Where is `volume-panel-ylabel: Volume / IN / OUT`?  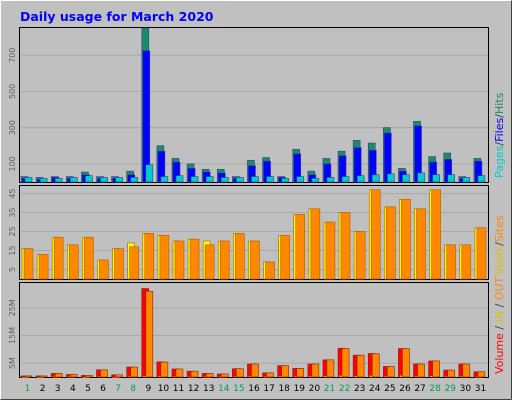
volume-panel-ylabel: Volume / IN / OUT is located at coordinates (499, 325).